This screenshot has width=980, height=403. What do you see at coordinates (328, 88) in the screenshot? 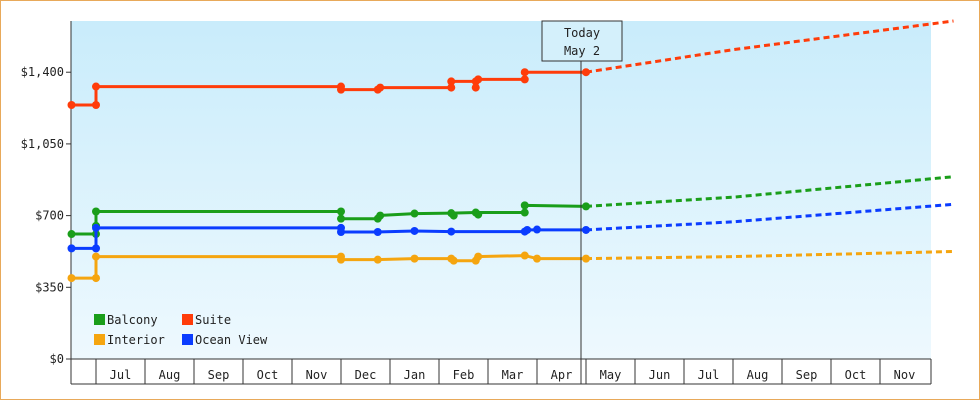
I see `suite-price-line` at bounding box center [328, 88].